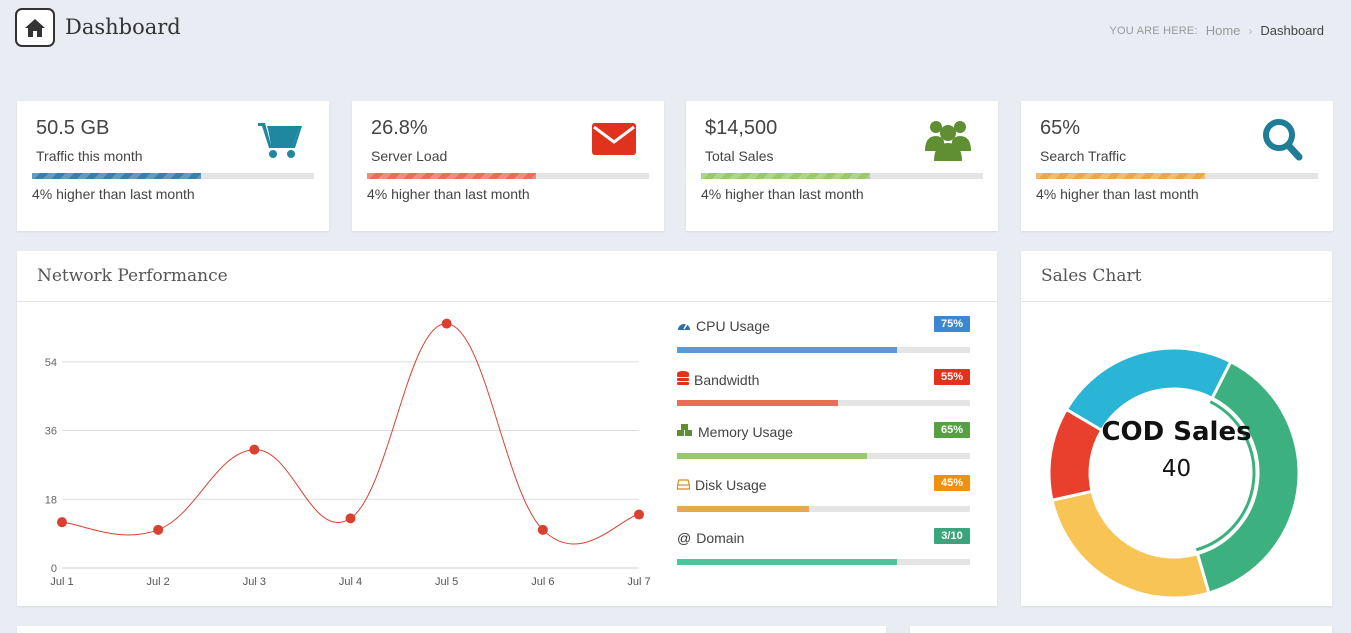  Describe the element at coordinates (731, 485) in the screenshot. I see `usage-label: Disk Usage` at that location.